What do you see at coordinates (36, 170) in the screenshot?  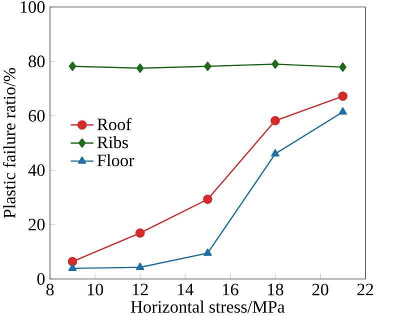 I see `y-tick-label: 40` at bounding box center [36, 170].